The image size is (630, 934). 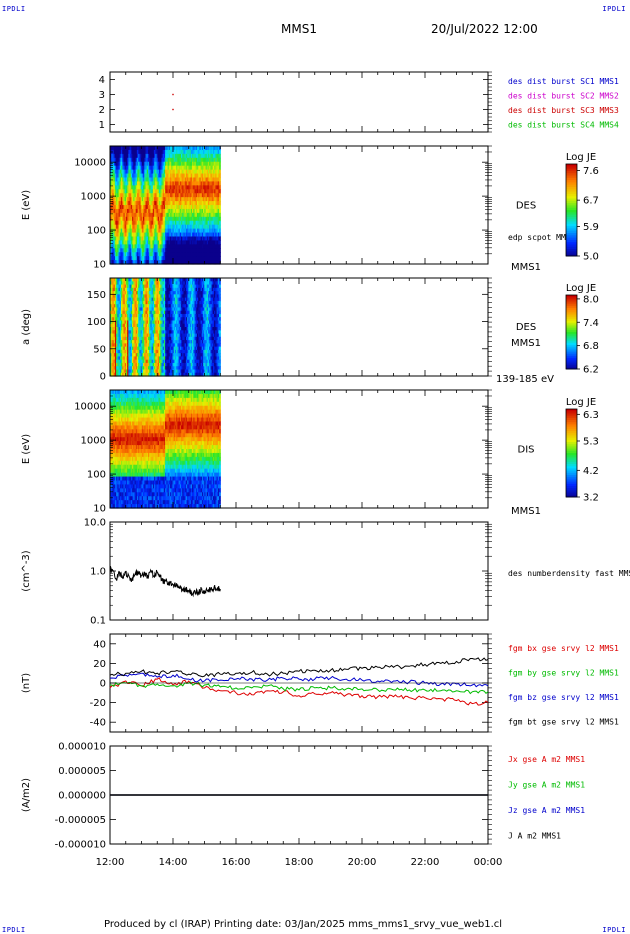 I want to click on datetime-title: 20/Jul/2022 12:00, so click(x=484, y=29).